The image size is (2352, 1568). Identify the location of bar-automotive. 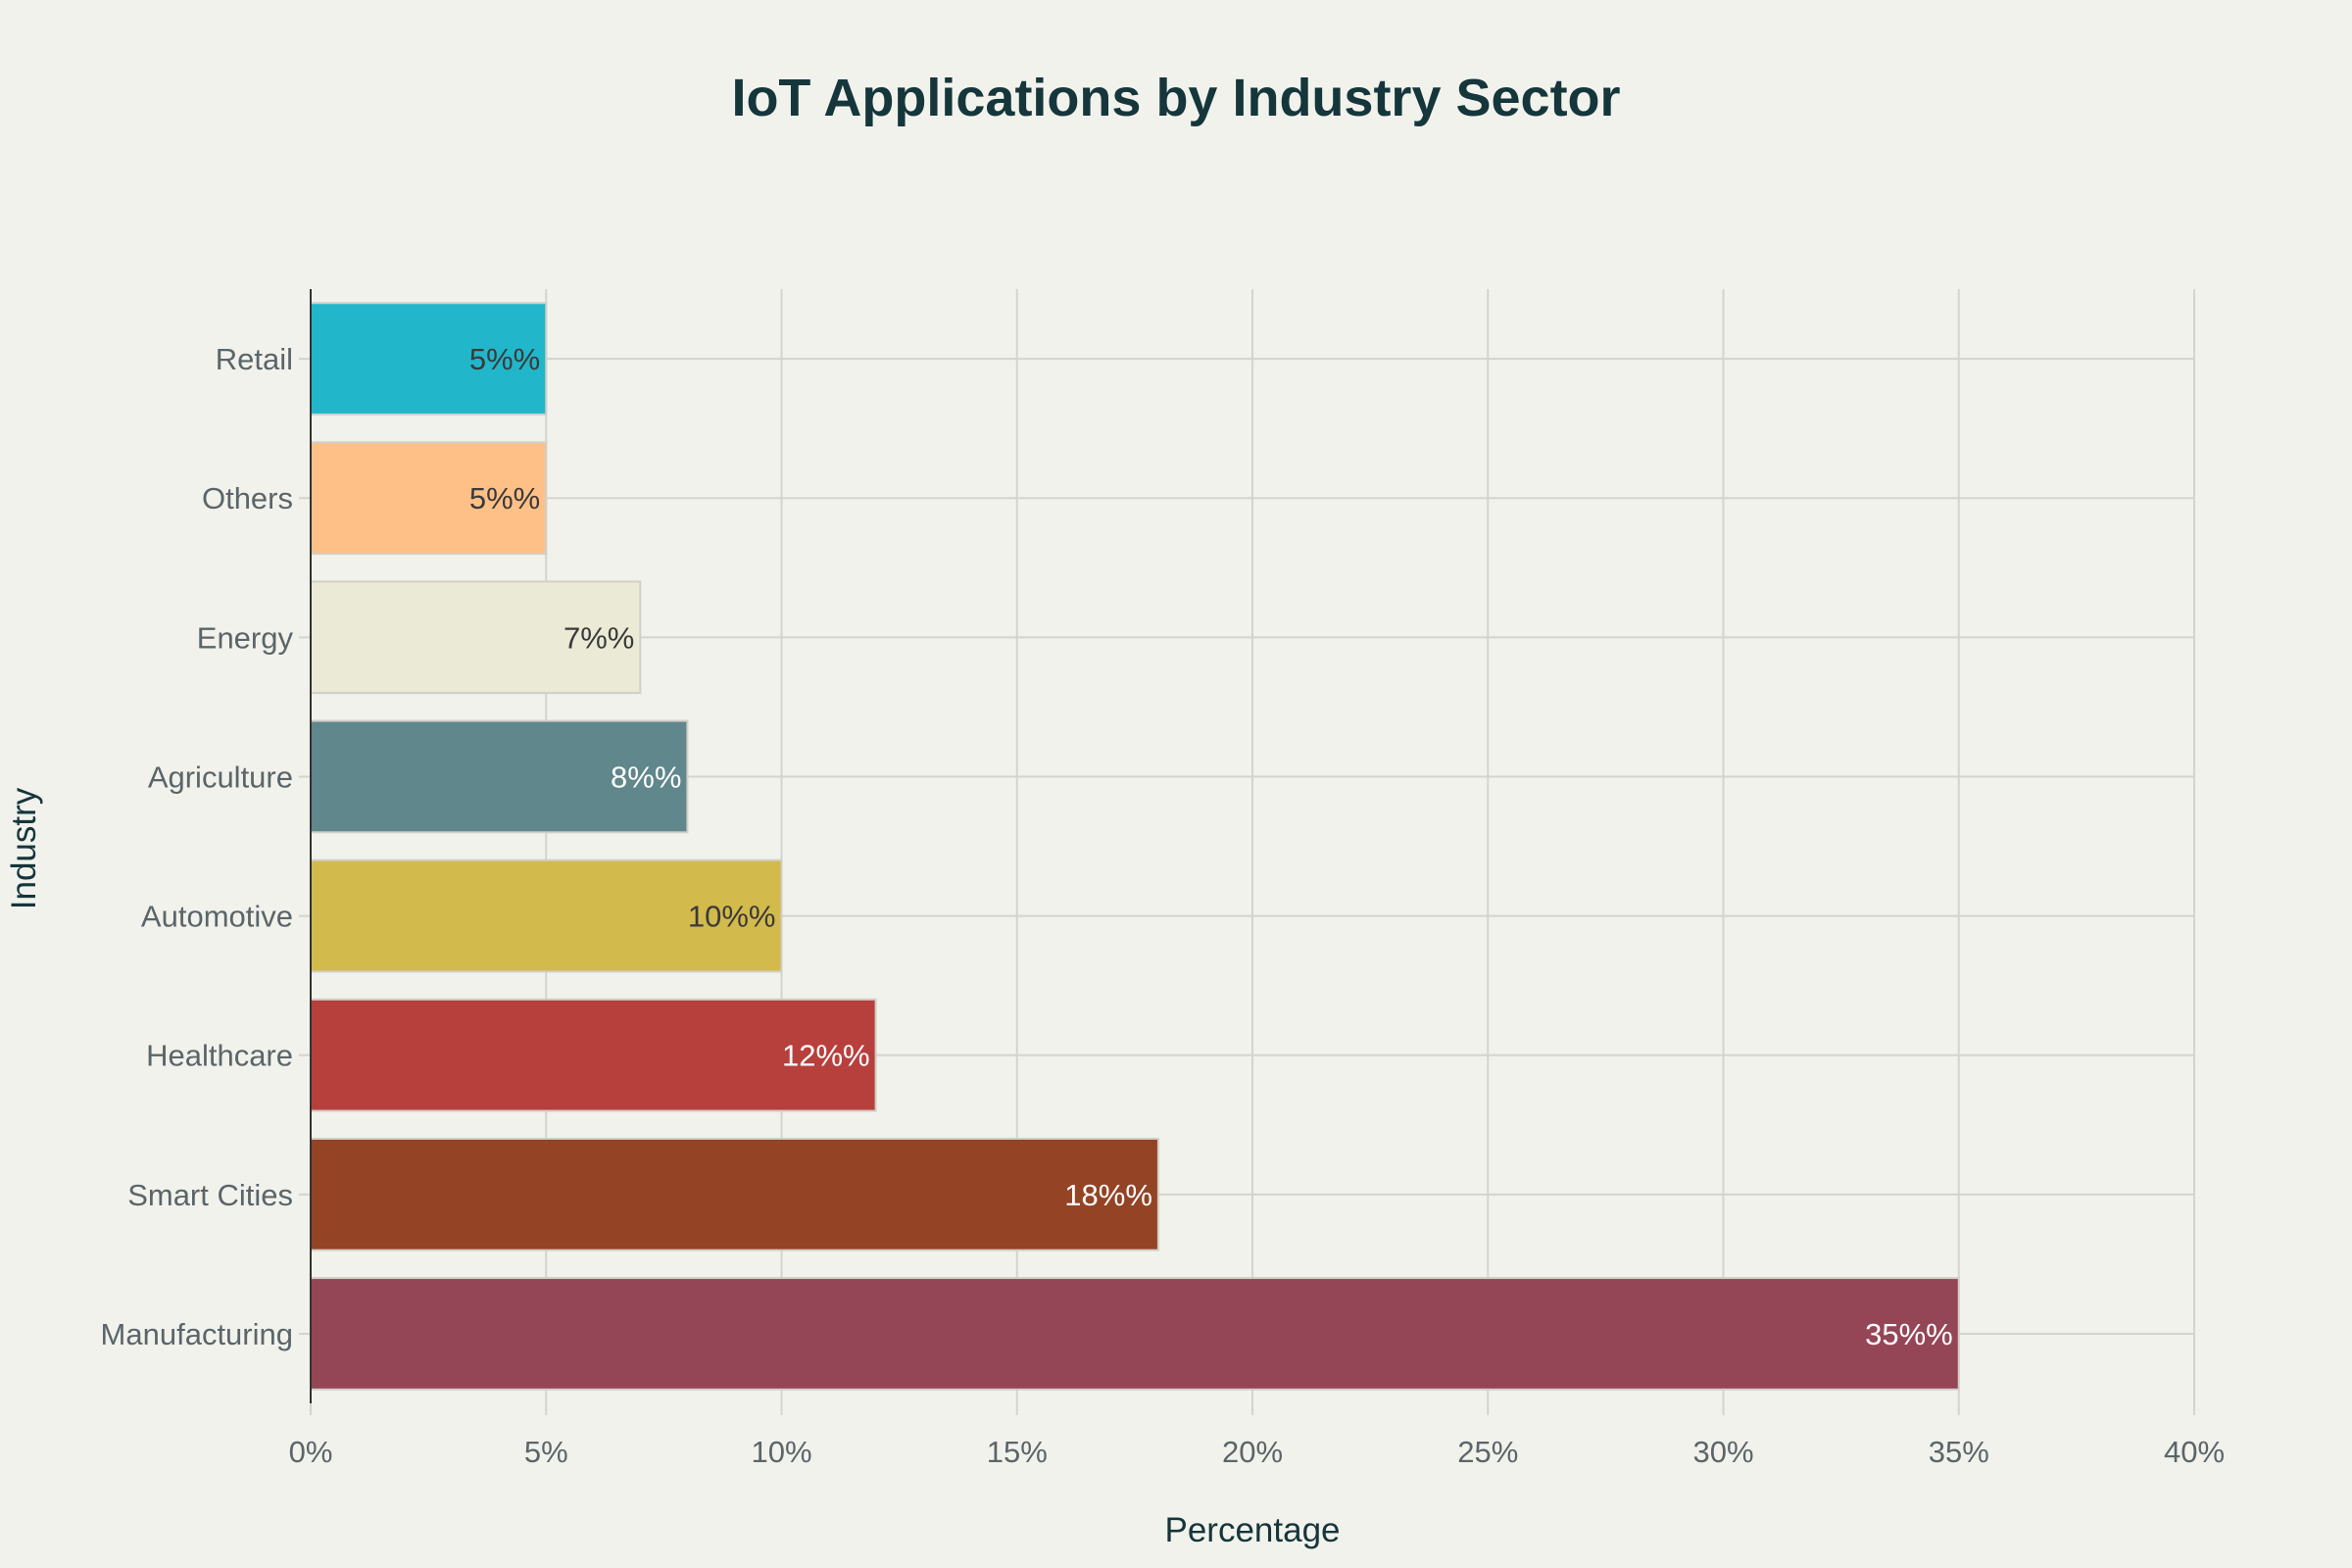
(546, 915).